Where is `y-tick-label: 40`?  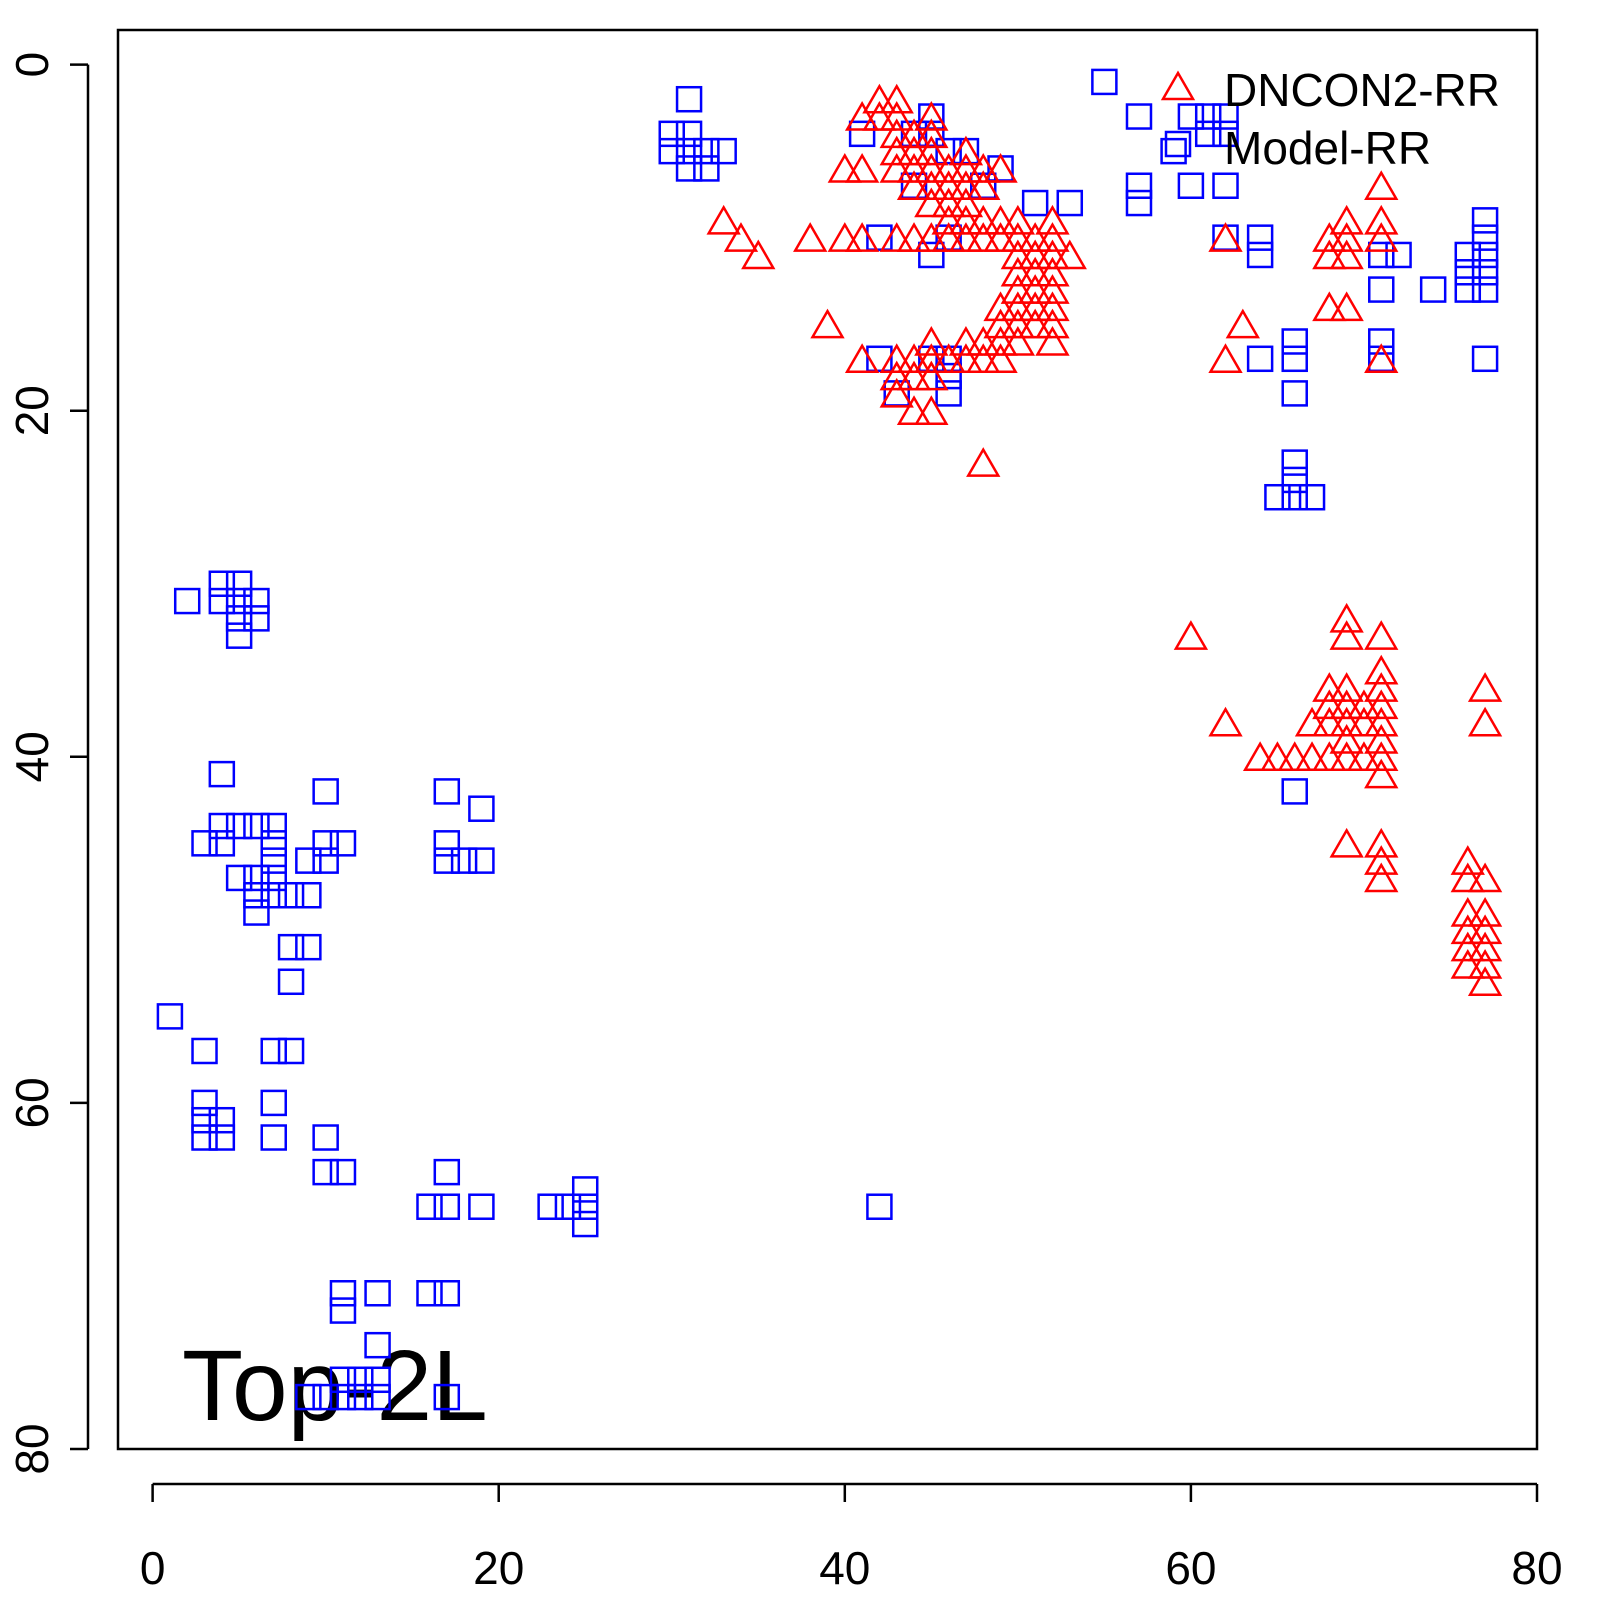 y-tick-label: 40 is located at coordinates (32, 756).